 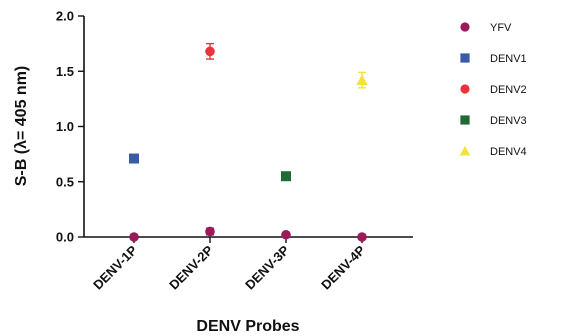 I want to click on legend-marker-denv2, so click(x=465, y=89).